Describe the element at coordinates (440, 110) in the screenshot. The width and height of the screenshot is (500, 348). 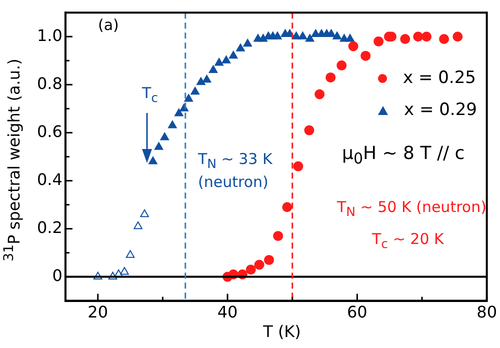
I see `legend-label: x = 0.29` at that location.